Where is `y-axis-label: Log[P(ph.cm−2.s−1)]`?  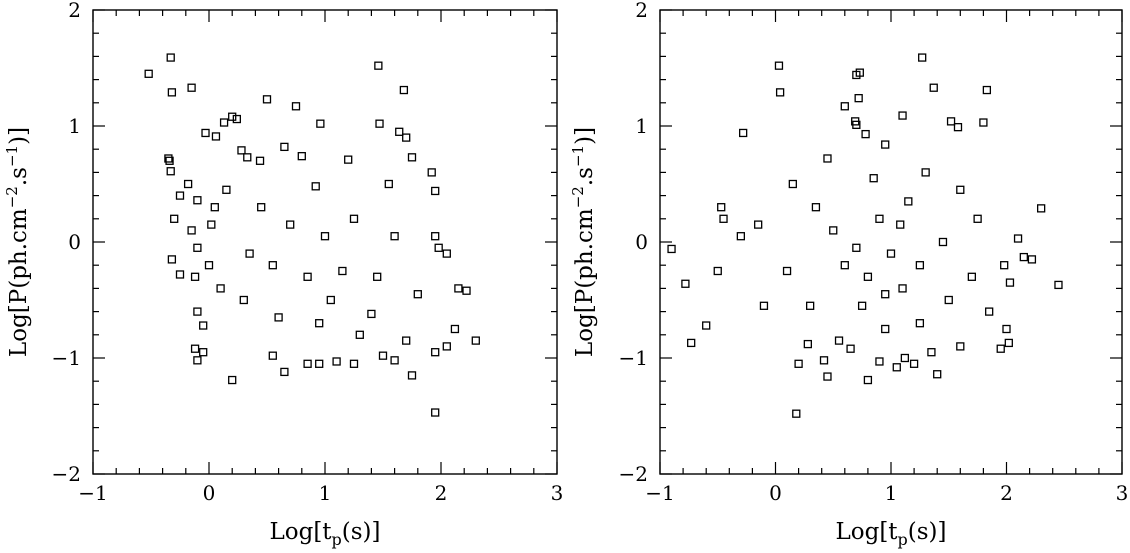 y-axis-label: Log[P(ph.cm−2.s−1)] is located at coordinates (583, 242).